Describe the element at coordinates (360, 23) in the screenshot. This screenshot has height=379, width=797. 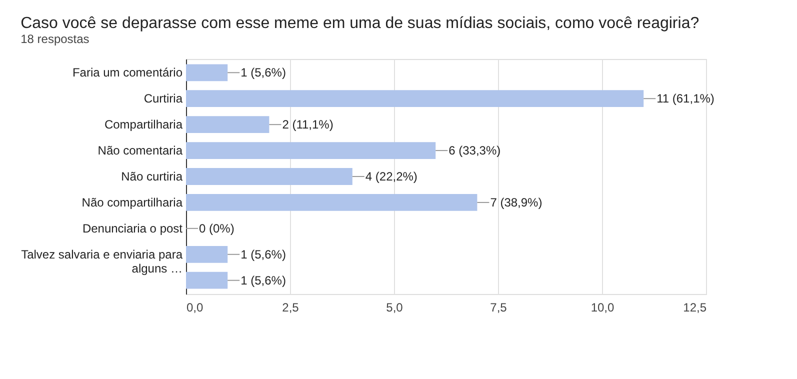
I see `chart-title: Caso você se deparasse com esse meme em uma de suas mídias sociais, como você reagiria?` at that location.